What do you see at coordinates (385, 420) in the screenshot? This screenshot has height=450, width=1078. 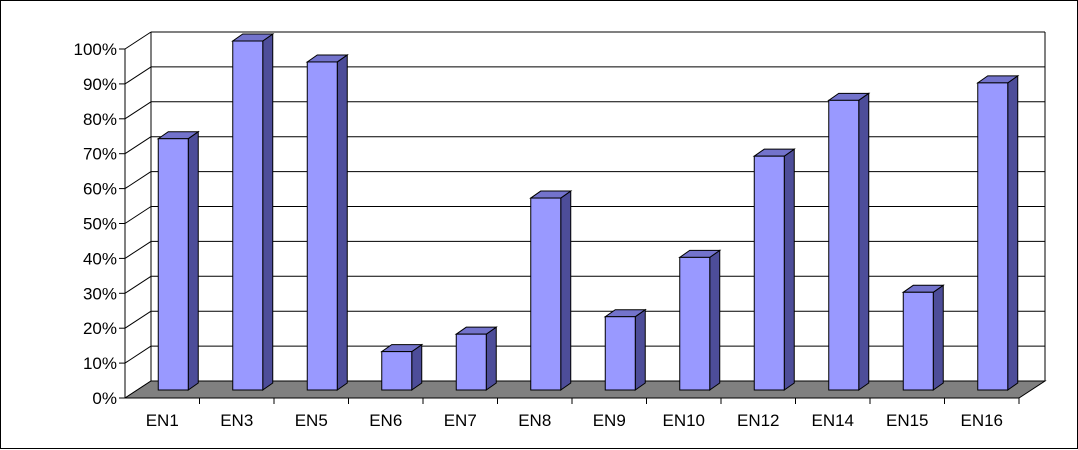 I see `x-tick-label: EN6` at bounding box center [385, 420].